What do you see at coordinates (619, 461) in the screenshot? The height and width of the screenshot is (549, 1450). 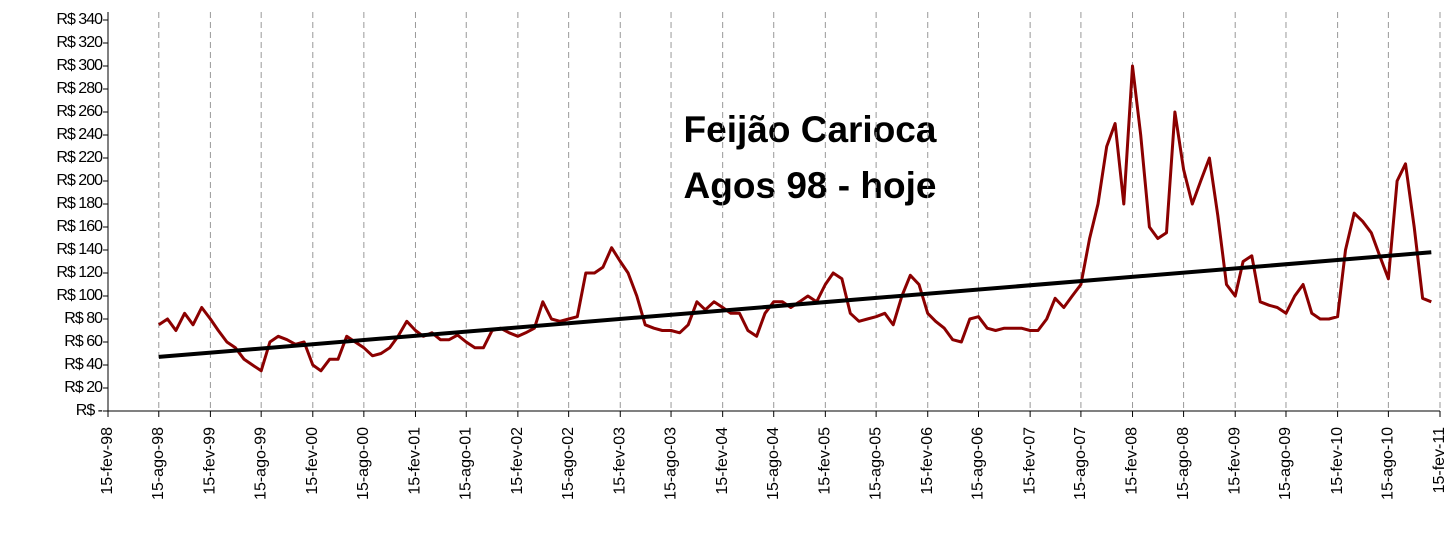 I see `x-tick-label: 15-fev-03` at bounding box center [619, 461].